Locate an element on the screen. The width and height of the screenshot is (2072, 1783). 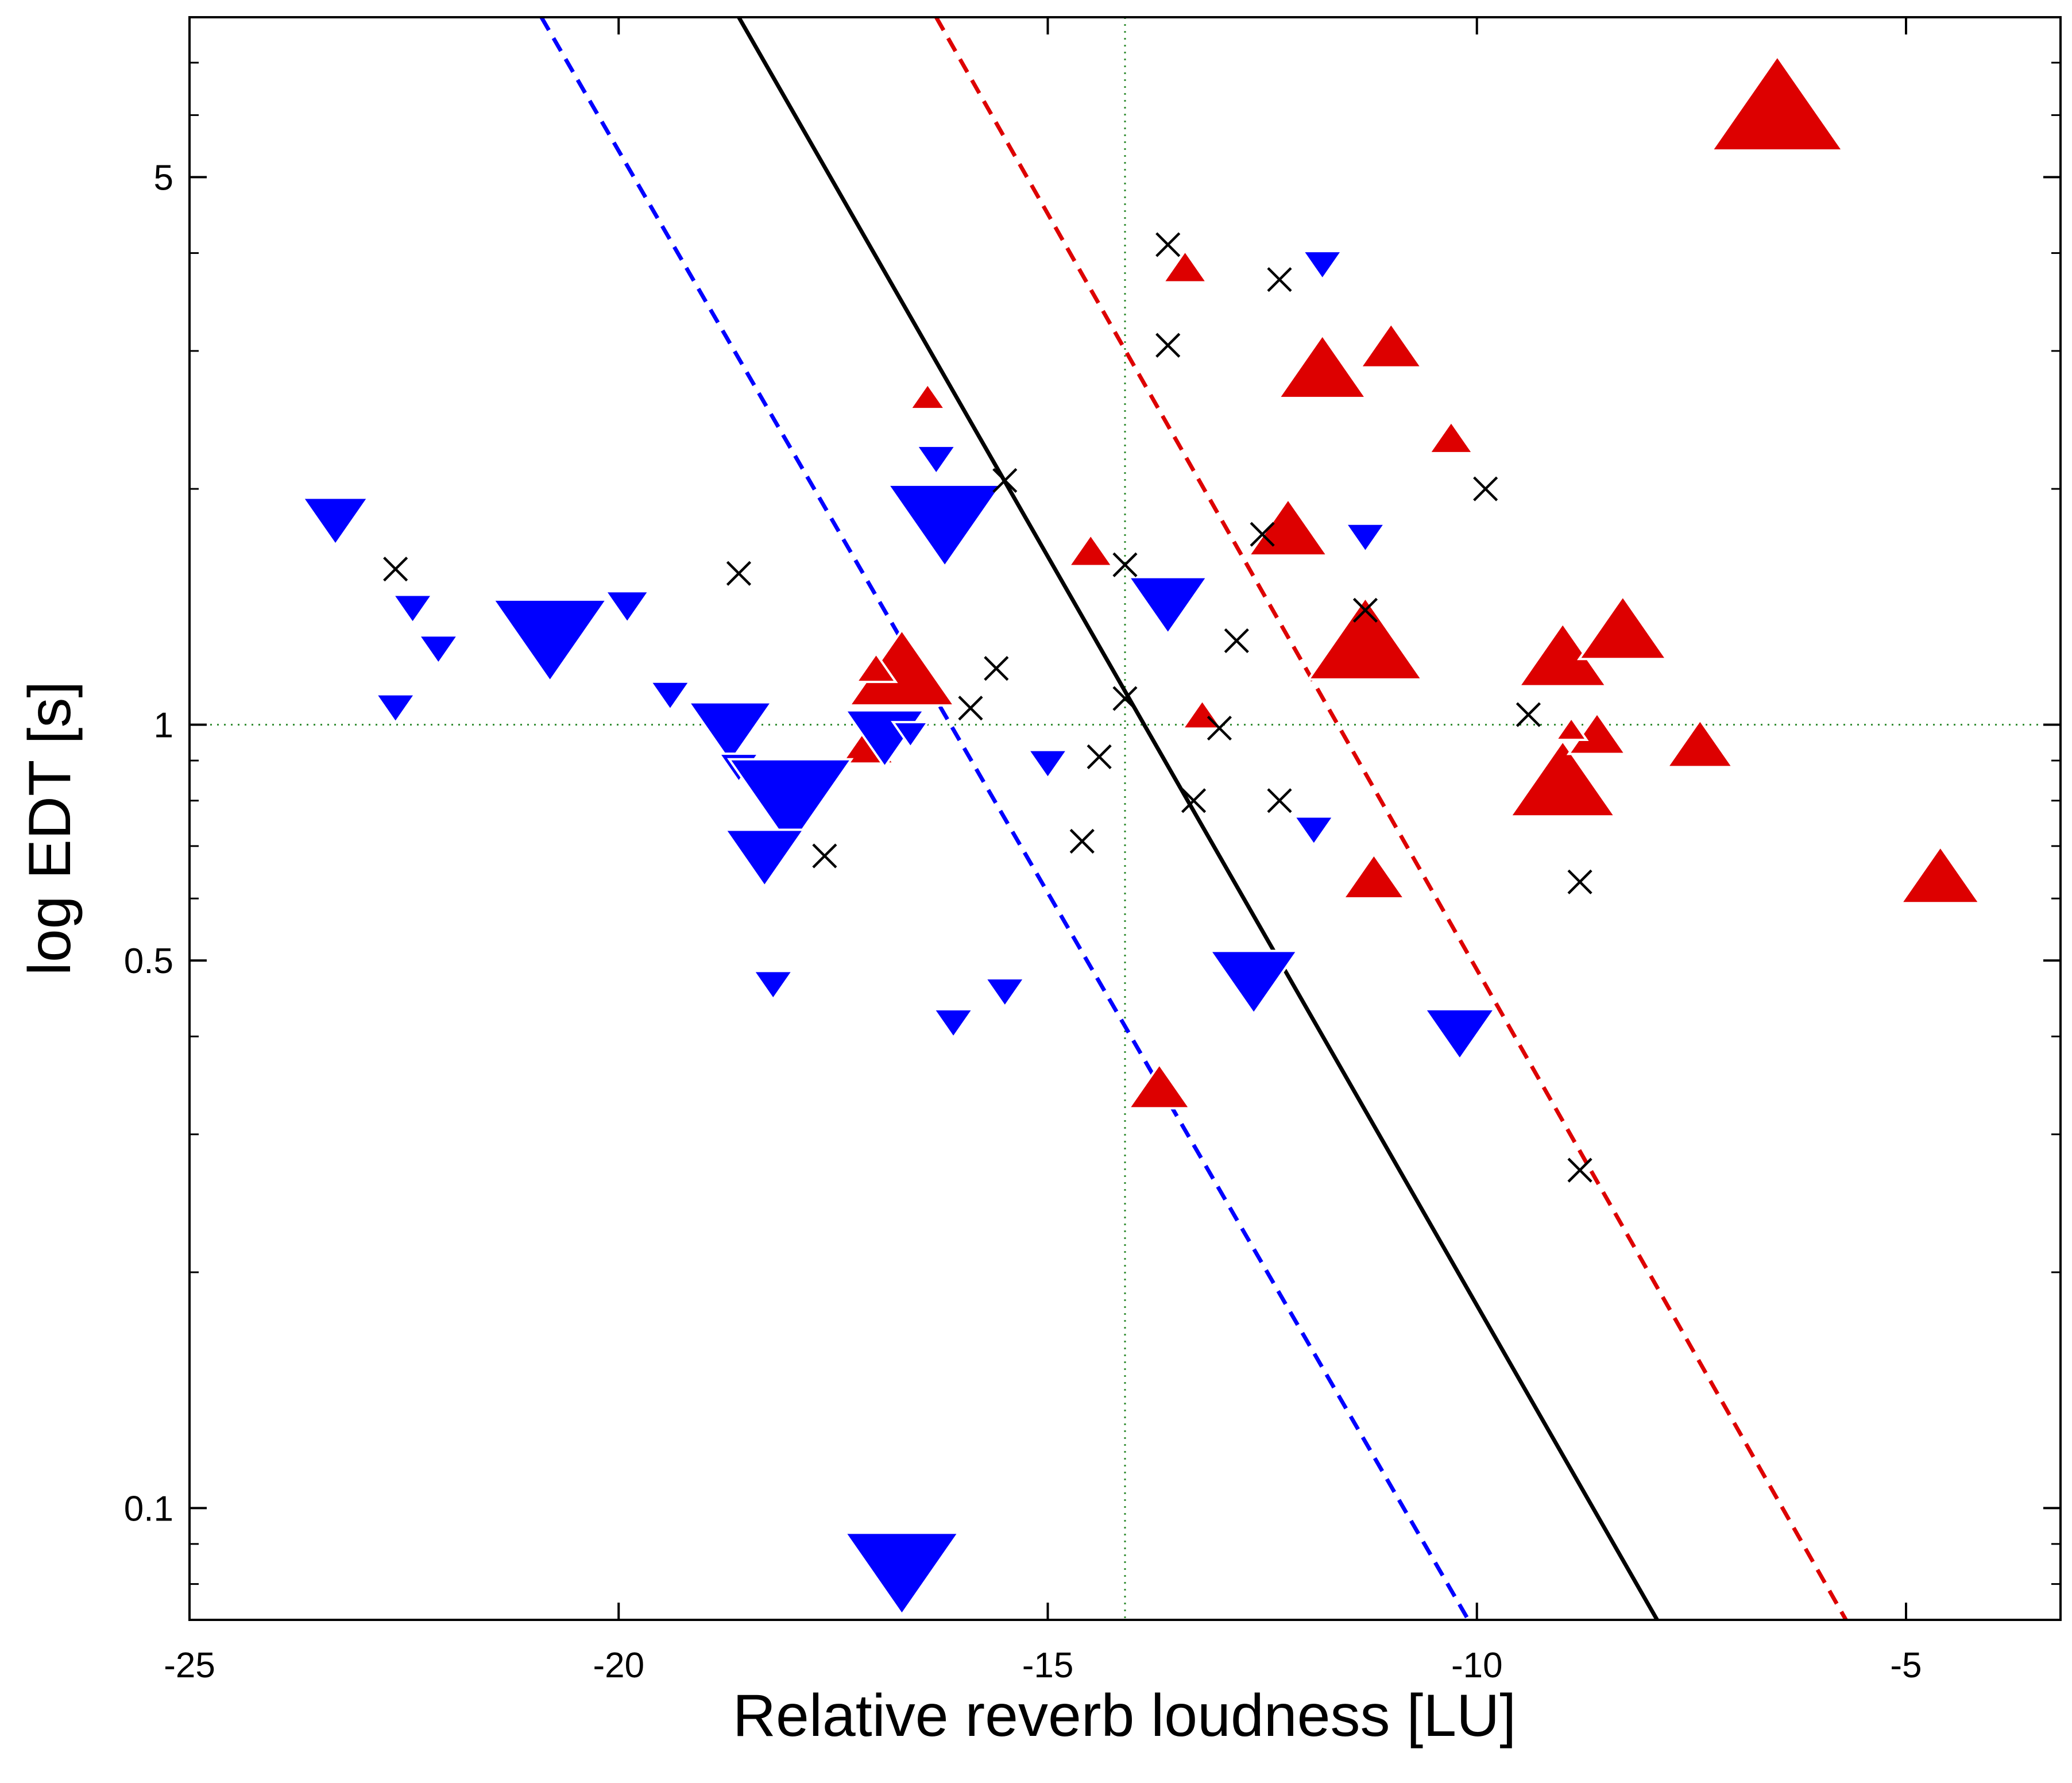
x-tick-label: -15 is located at coordinates (1048, 1665).